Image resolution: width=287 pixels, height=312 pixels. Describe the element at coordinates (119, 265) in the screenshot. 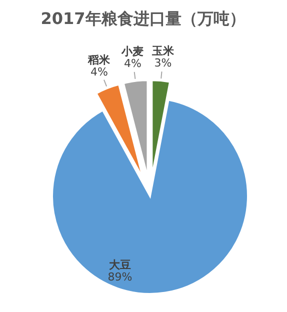

I see `slice-label: 大豆` at that location.